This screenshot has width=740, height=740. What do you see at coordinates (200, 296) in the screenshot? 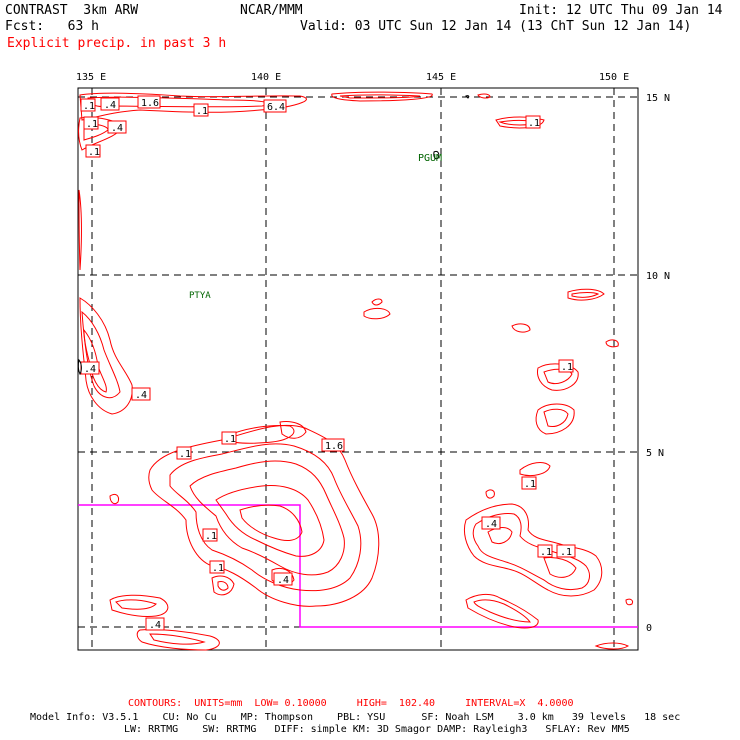
I see `station-label-ptya: PTYA` at bounding box center [200, 296].